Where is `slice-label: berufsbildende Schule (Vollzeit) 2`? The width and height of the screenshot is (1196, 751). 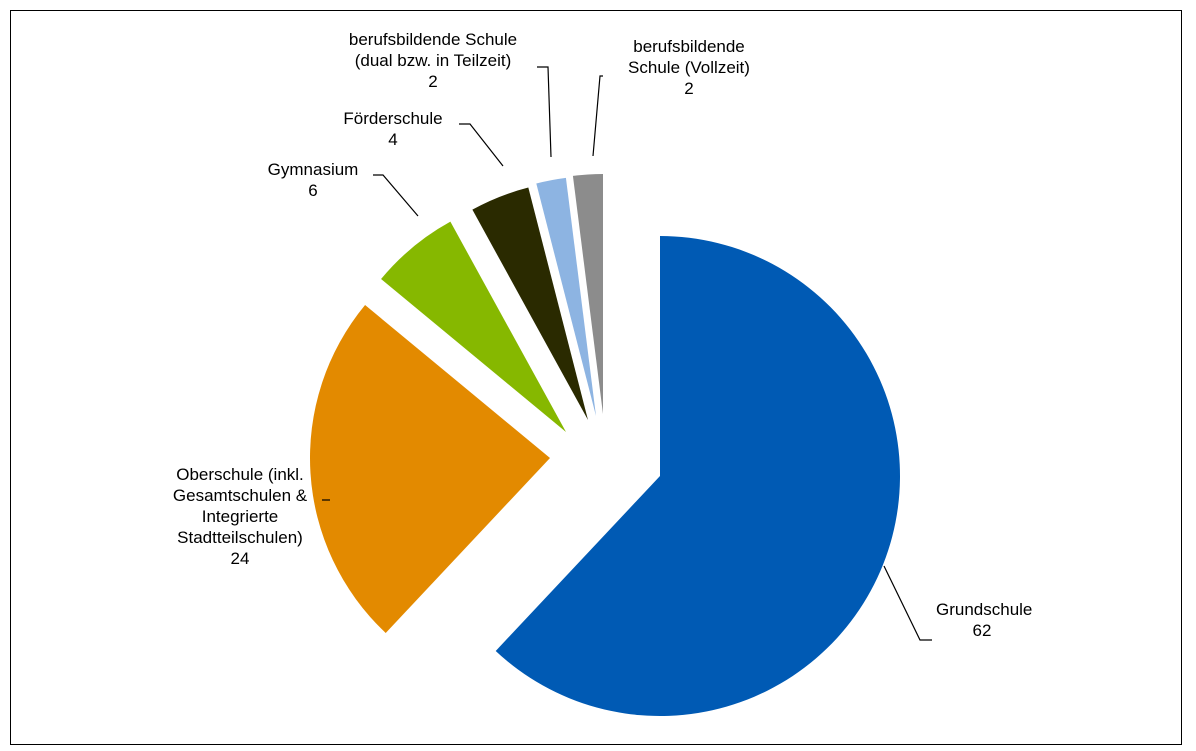
slice-label: berufsbildende Schule (Vollzeit) 2 is located at coordinates (689, 67).